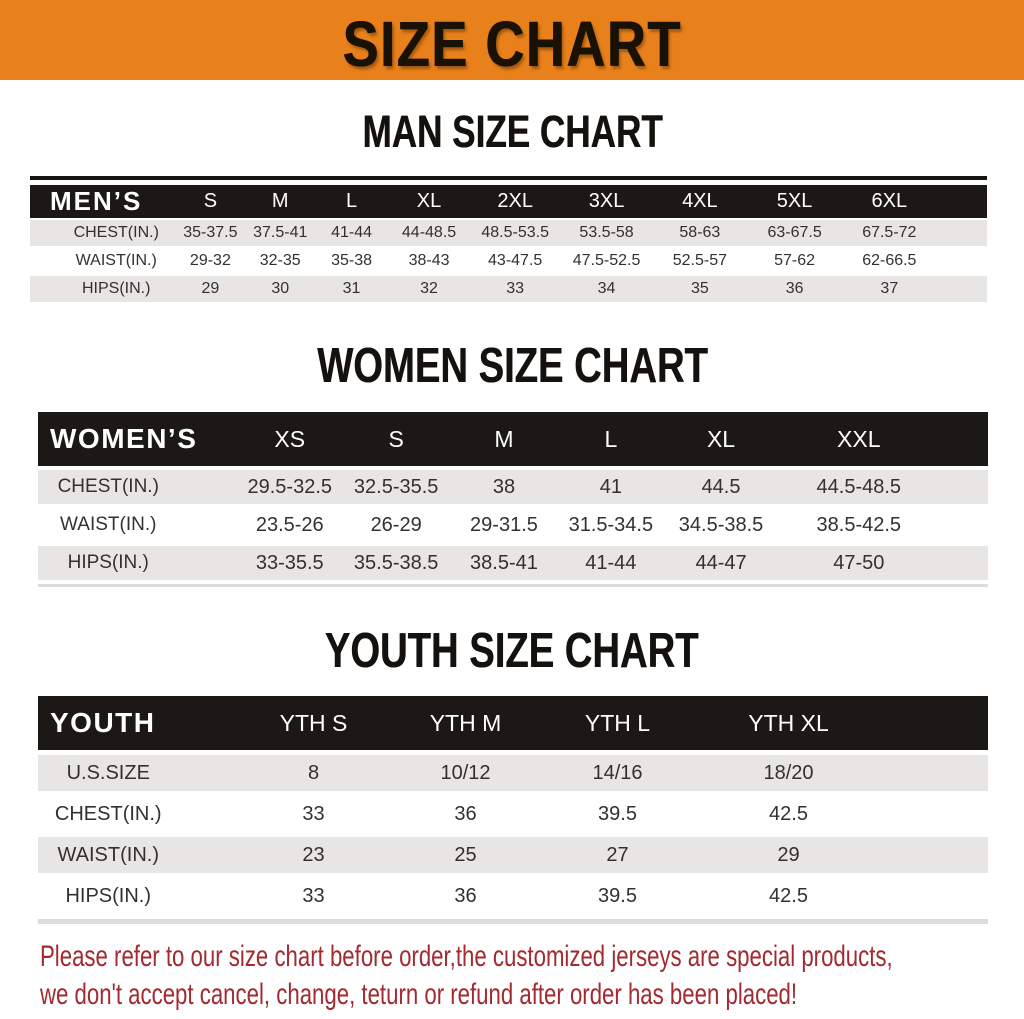  Describe the element at coordinates (210, 233) in the screenshot. I see `size-cell: 35-37.5` at that location.